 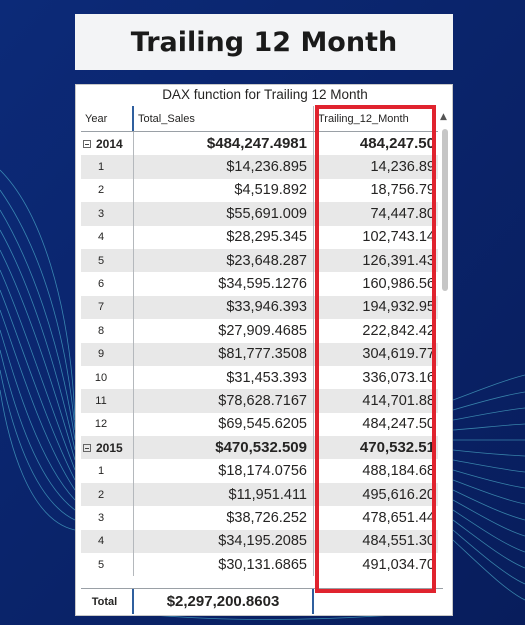 I want to click on month-row: 2 $11,951.411 495,616.20, so click(x=262, y=494).